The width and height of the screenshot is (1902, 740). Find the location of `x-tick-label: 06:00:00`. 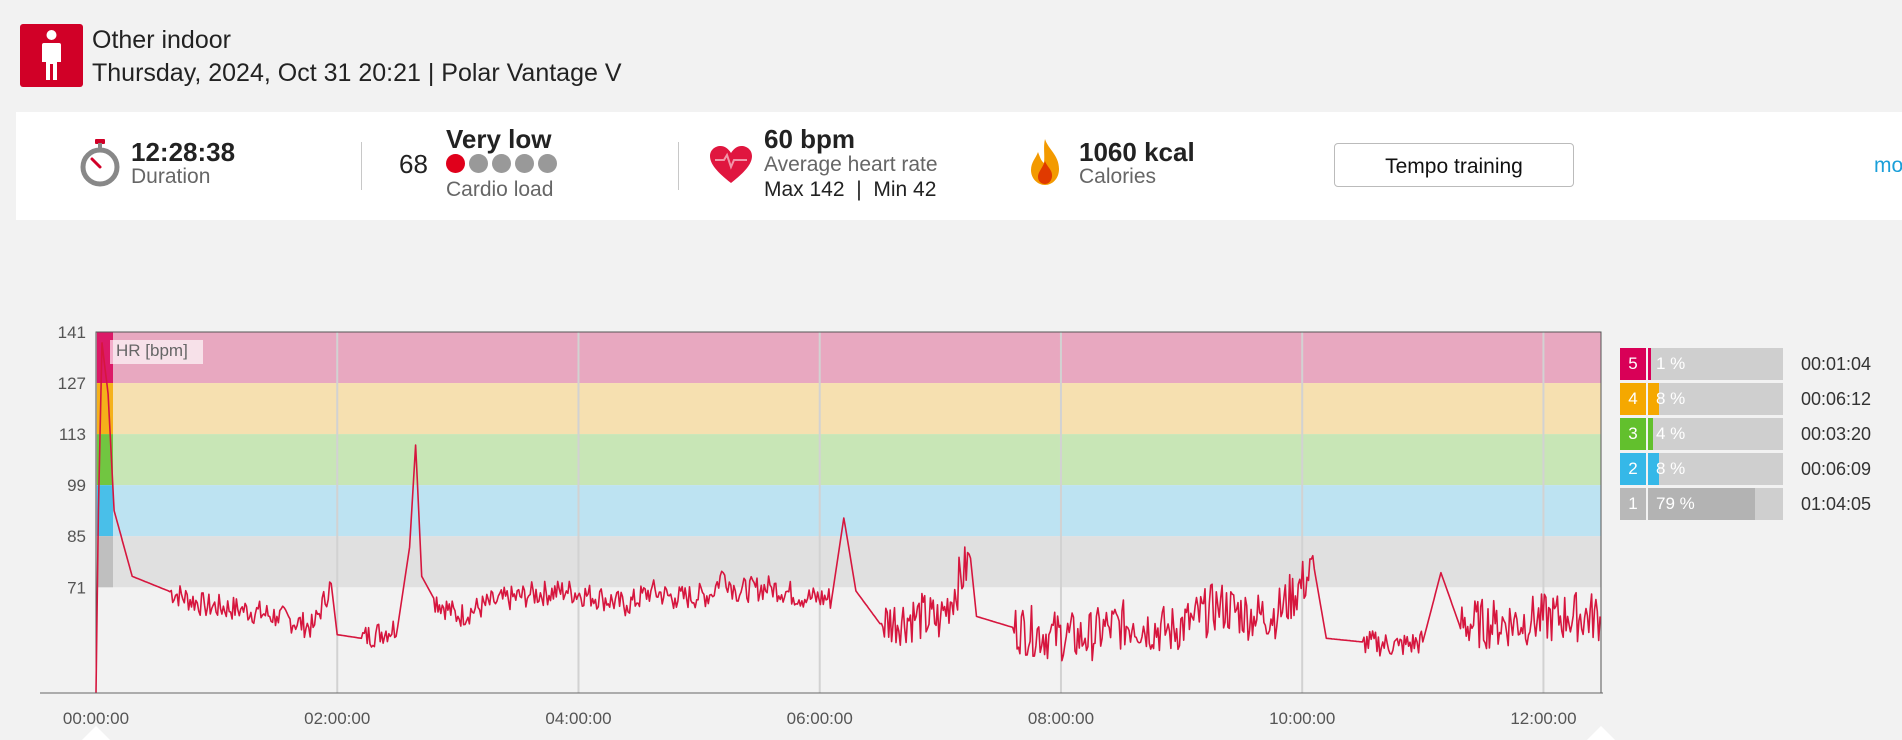

x-tick-label: 06:00:00 is located at coordinates (820, 718).